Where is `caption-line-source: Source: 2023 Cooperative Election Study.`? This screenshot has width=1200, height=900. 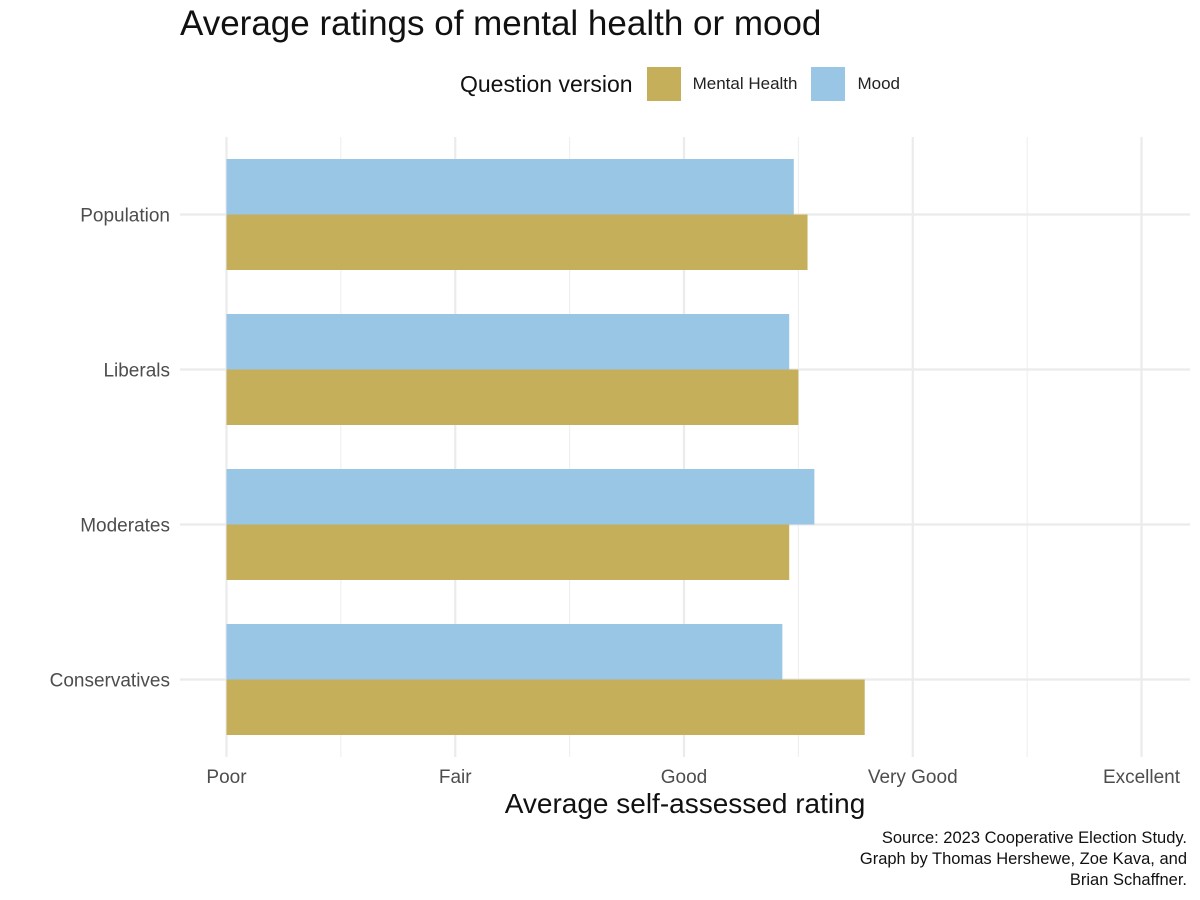 caption-line-source: Source: 2023 Cooperative Election Study. is located at coordinates (1034, 838).